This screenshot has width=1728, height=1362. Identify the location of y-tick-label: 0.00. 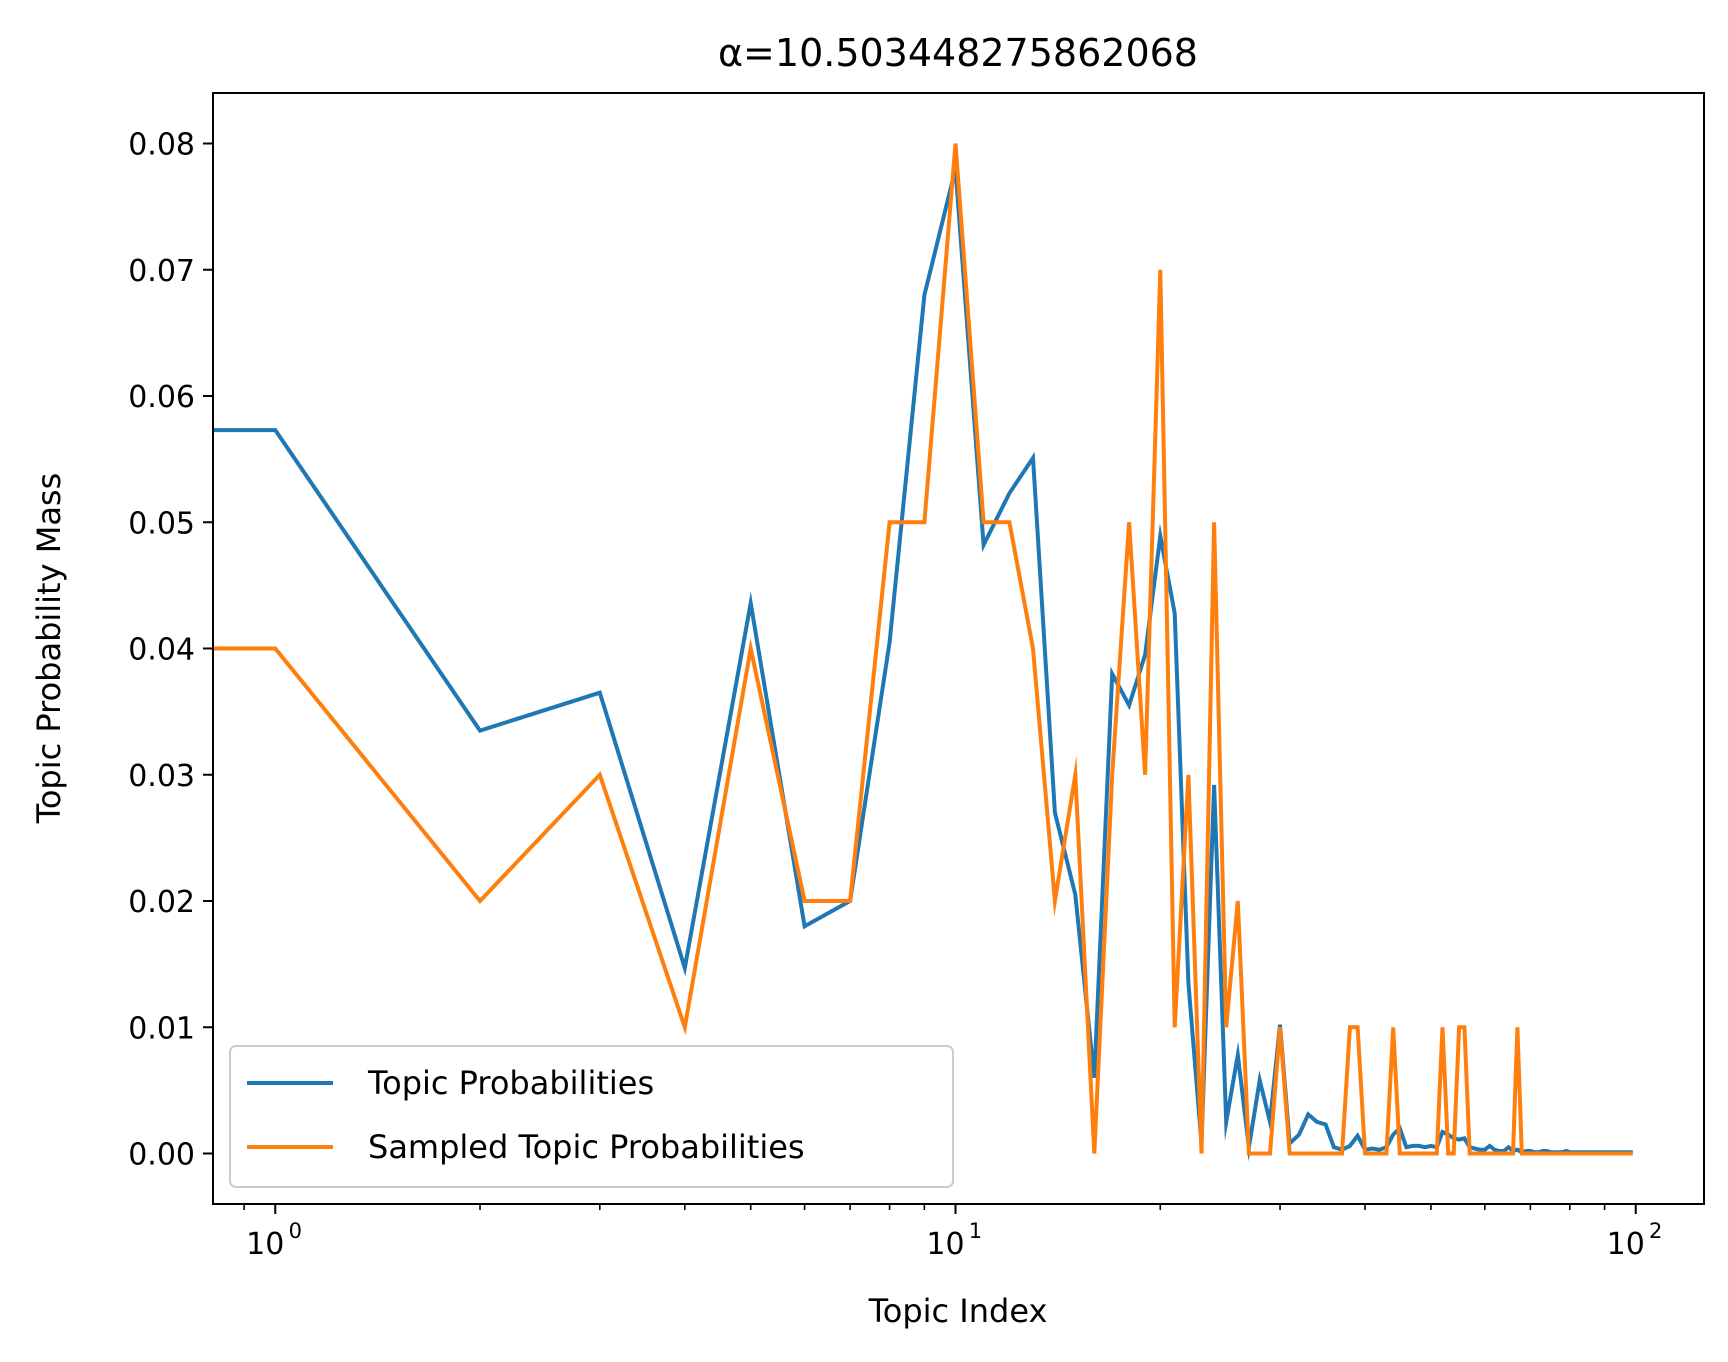
(161, 1155).